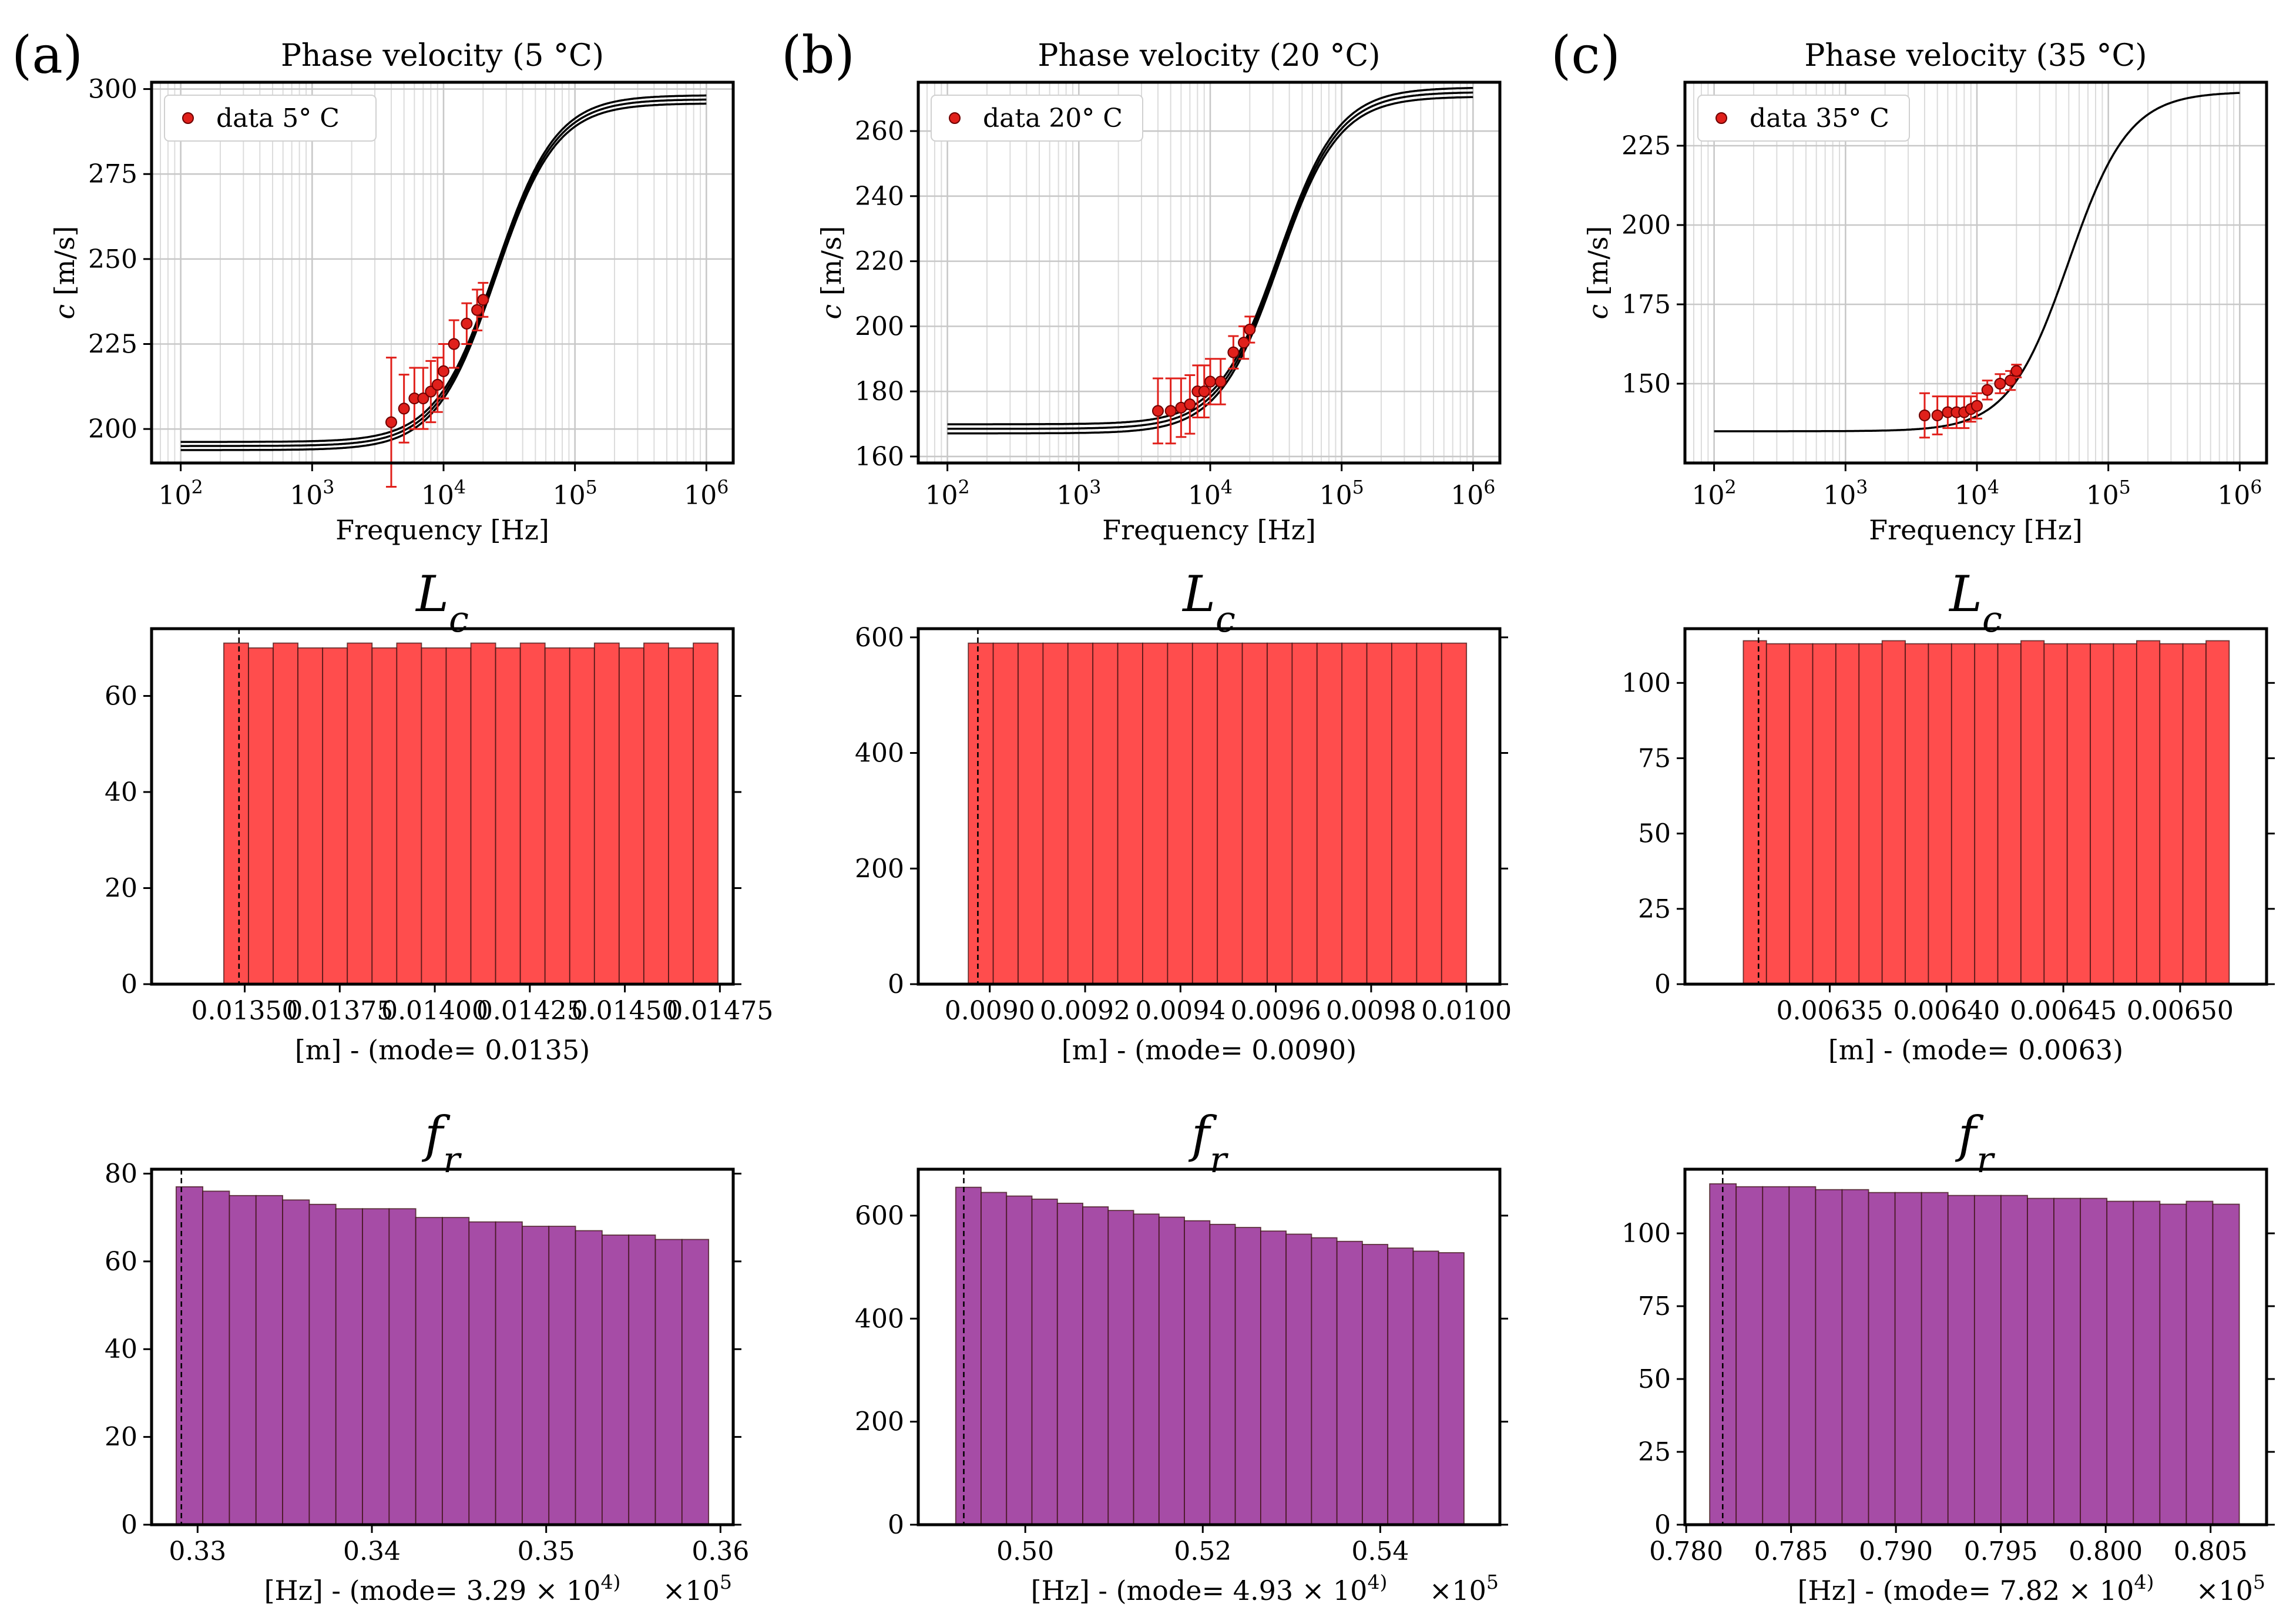  What do you see at coordinates (121, 696) in the screenshot?
I see `y-tick-label: 60` at bounding box center [121, 696].